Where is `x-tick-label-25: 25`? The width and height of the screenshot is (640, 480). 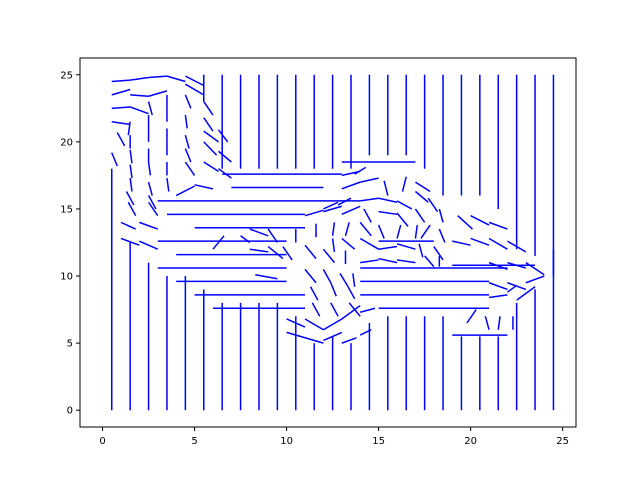
x-tick-label-25: 25 is located at coordinates (562, 441).